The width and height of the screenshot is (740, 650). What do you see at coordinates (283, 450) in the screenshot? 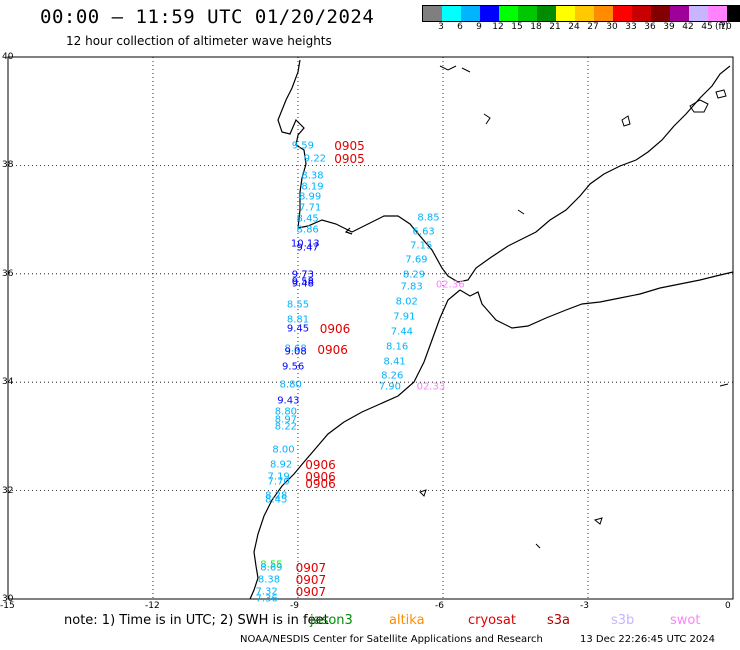
I see `wave-height-label: 8.00` at bounding box center [283, 450].